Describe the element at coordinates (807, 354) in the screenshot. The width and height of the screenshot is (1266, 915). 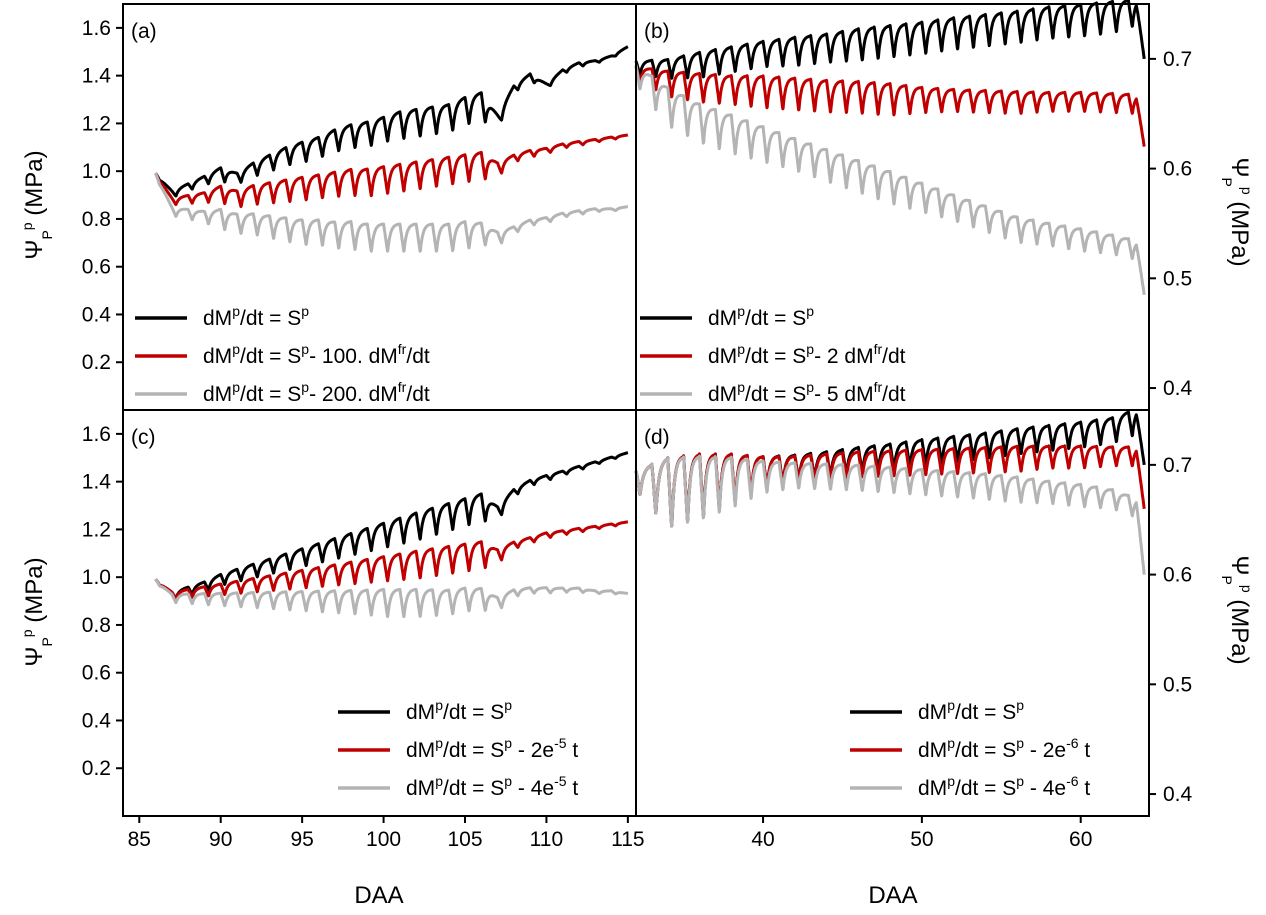
I see `legend-entry-b-2: dMp​/dt = Sp​- 2 dMfr​/dt` at that location.